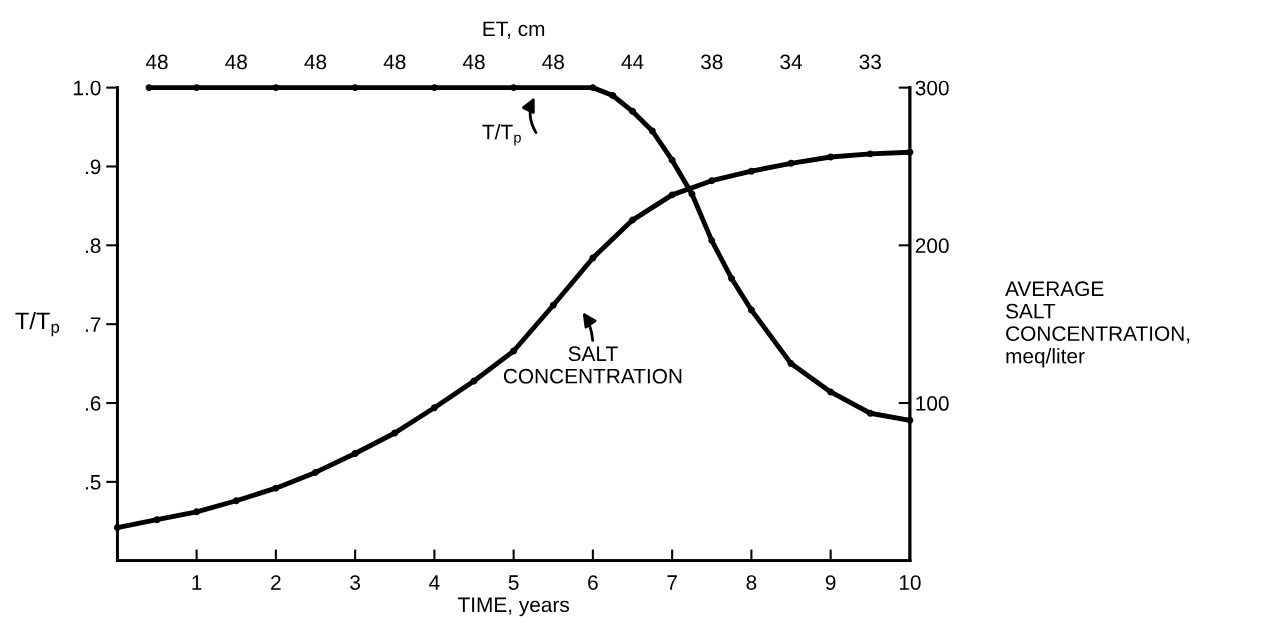 The height and width of the screenshot is (635, 1262). I want to click on text: 44, so click(632, 62).